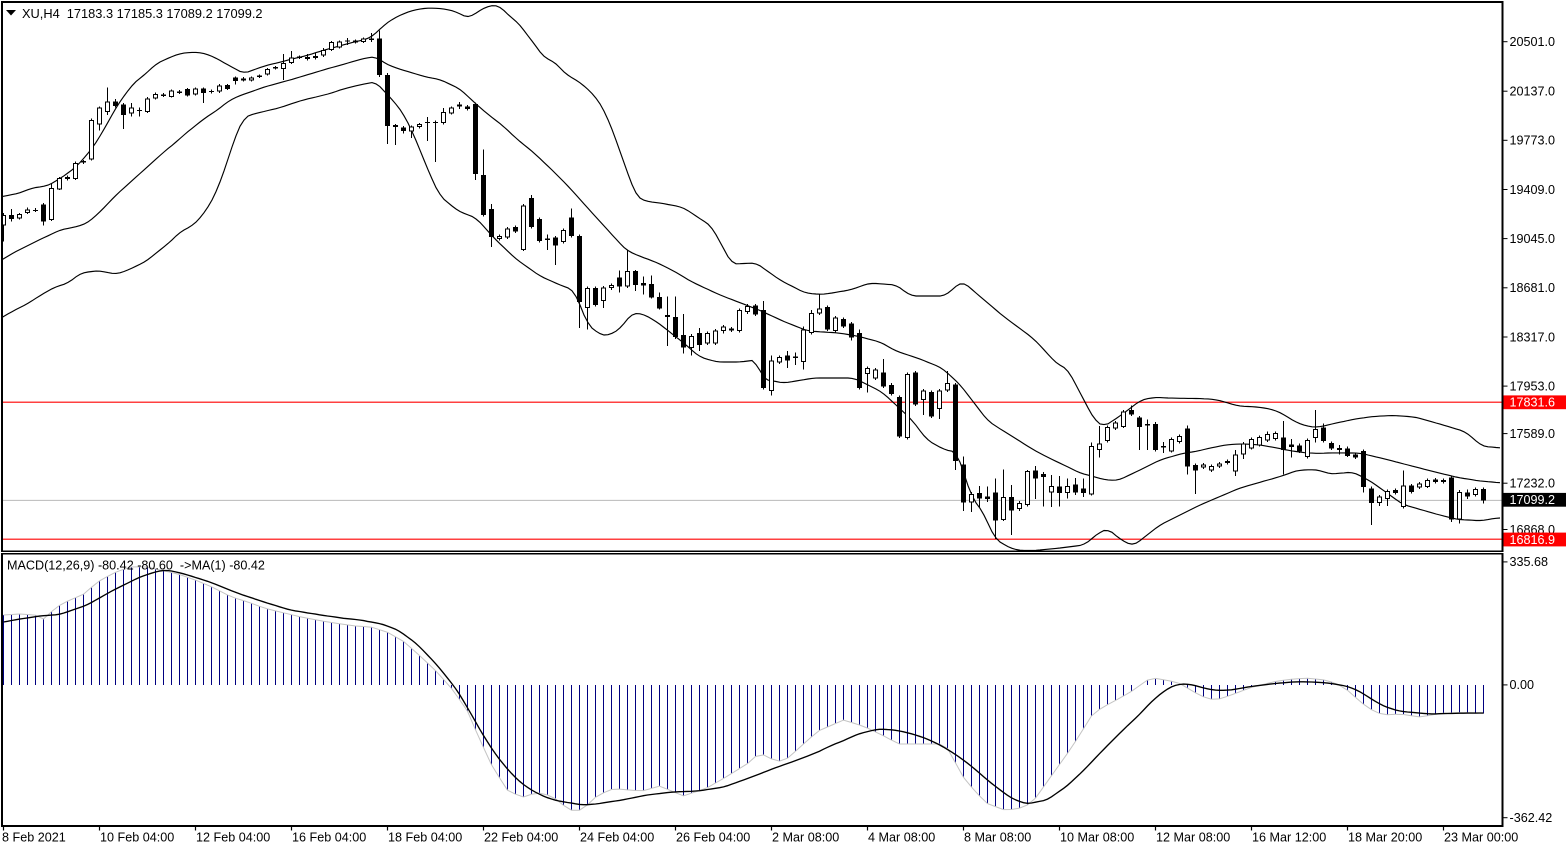 Image resolution: width=1566 pixels, height=855 pixels. What do you see at coordinates (1533, 434) in the screenshot?
I see `svg-text: 17589.0` at bounding box center [1533, 434].